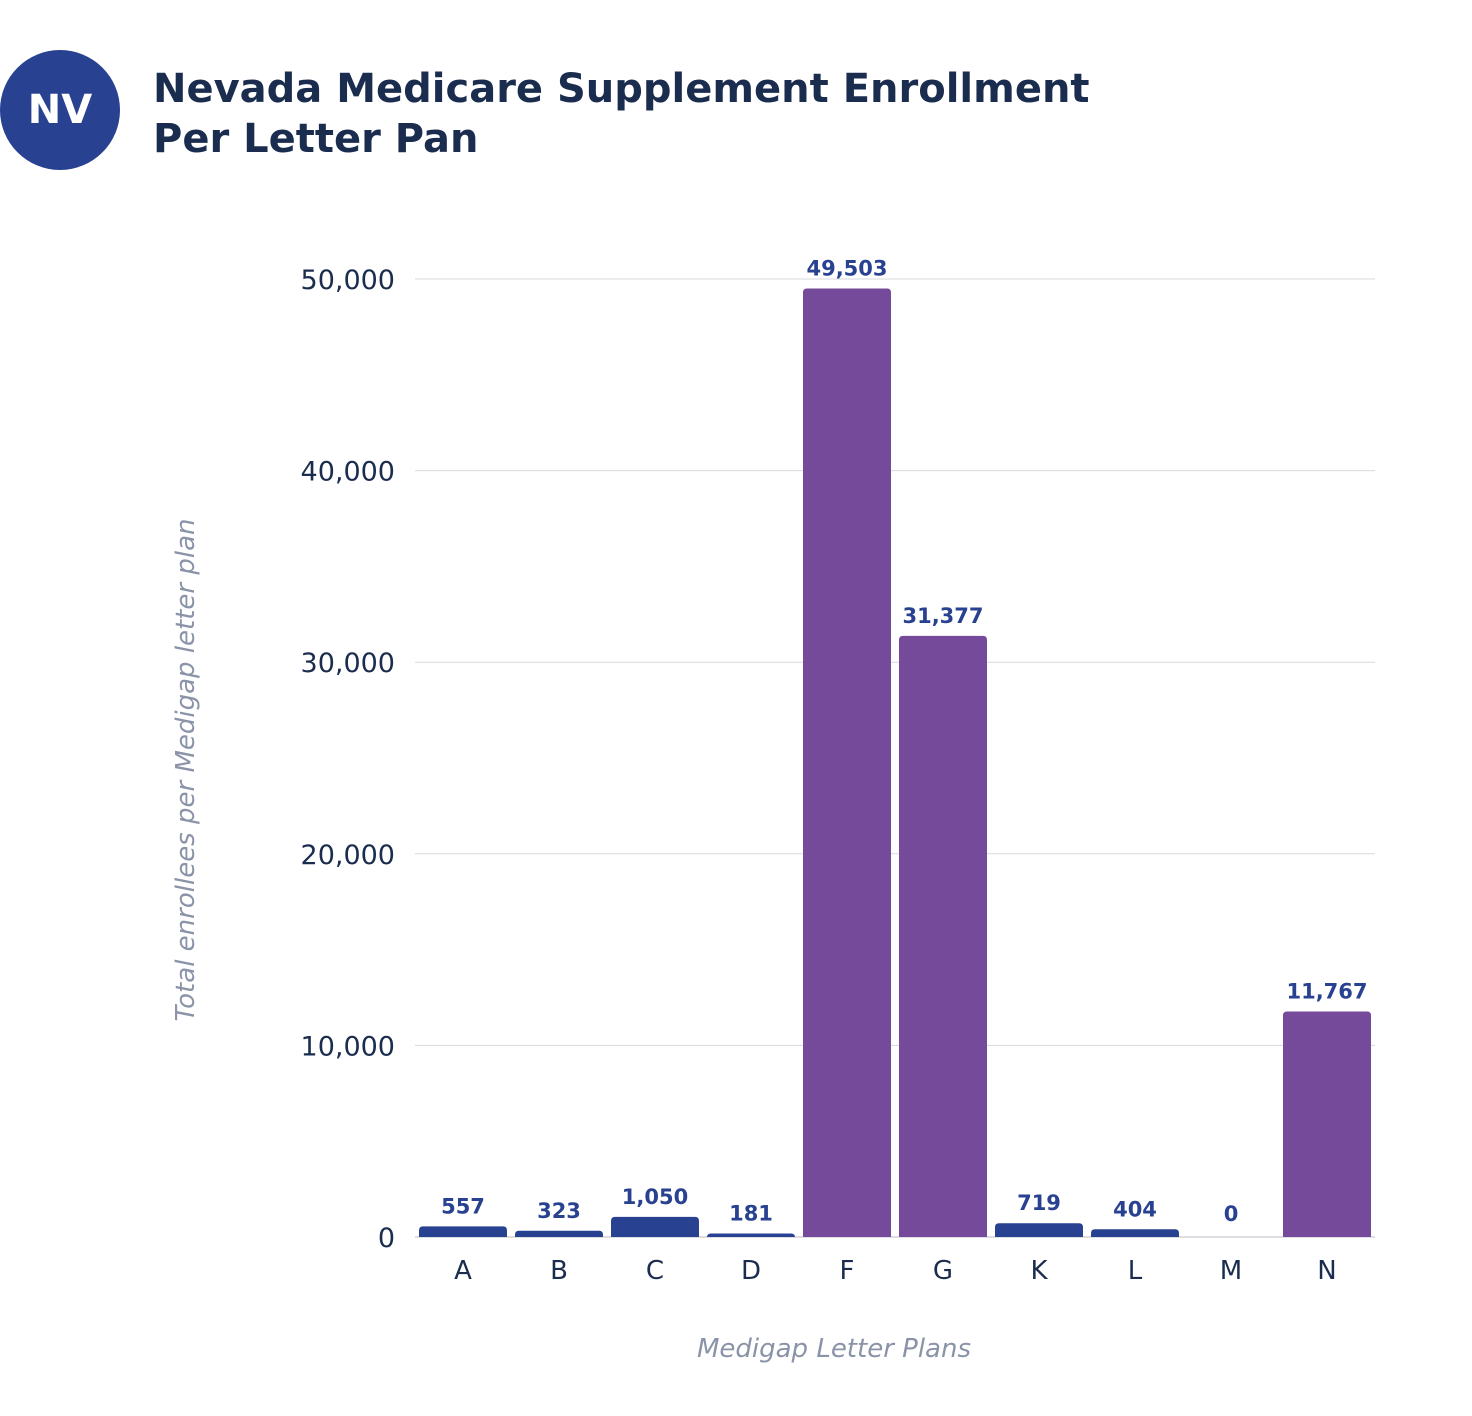 Image resolution: width=1472 pixels, height=1416 pixels. I want to click on x-tick-label: M, so click(1231, 1271).